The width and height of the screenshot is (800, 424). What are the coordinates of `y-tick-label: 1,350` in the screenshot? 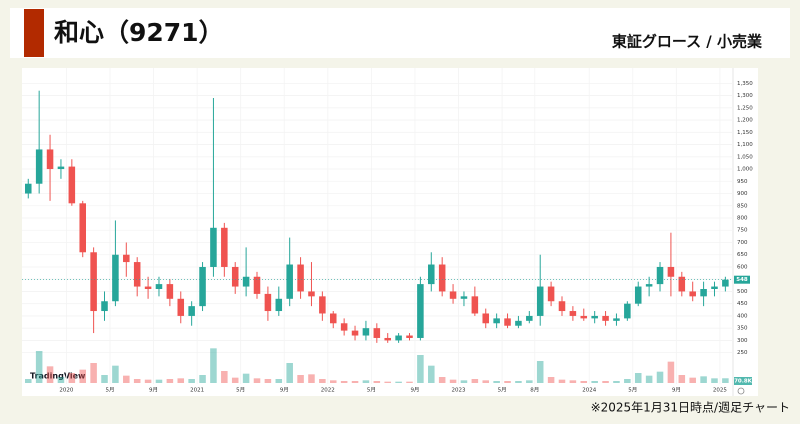 It's located at (745, 84).